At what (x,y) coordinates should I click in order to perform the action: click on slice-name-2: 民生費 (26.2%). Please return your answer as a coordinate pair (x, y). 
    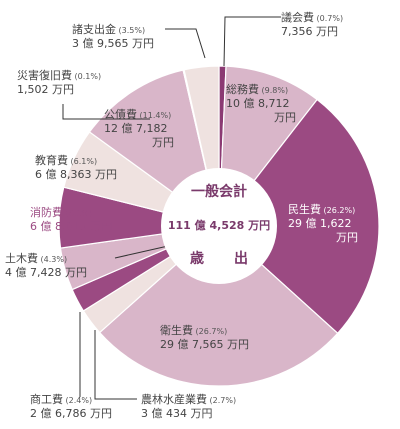
    Looking at the image, I should click on (321, 209).